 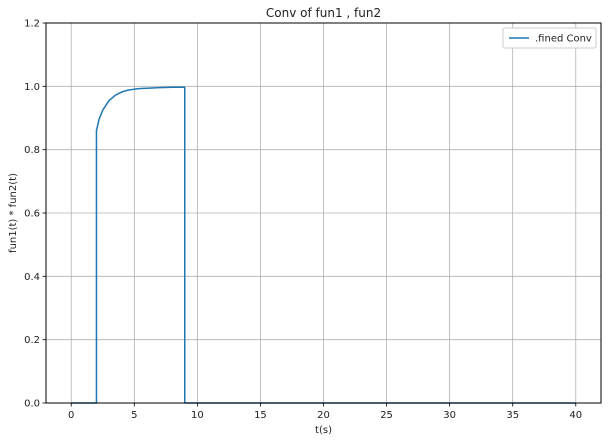 What do you see at coordinates (323, 13) in the screenshot?
I see `chart-title: Conv of fun1 , fun2` at bounding box center [323, 13].